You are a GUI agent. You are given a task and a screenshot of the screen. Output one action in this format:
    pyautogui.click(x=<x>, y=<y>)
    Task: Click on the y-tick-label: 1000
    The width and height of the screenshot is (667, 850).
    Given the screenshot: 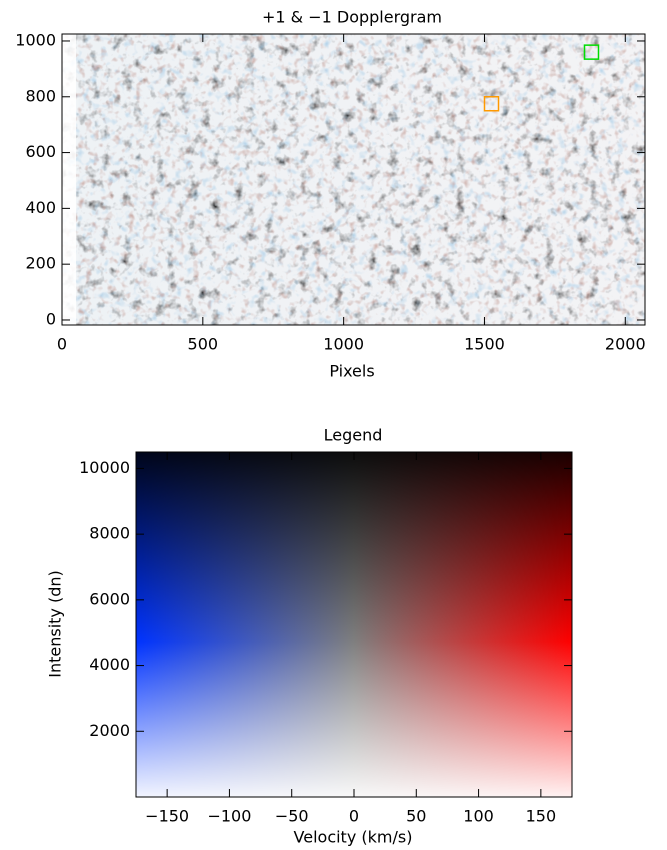 What is the action you would take?
    pyautogui.click(x=35, y=39)
    